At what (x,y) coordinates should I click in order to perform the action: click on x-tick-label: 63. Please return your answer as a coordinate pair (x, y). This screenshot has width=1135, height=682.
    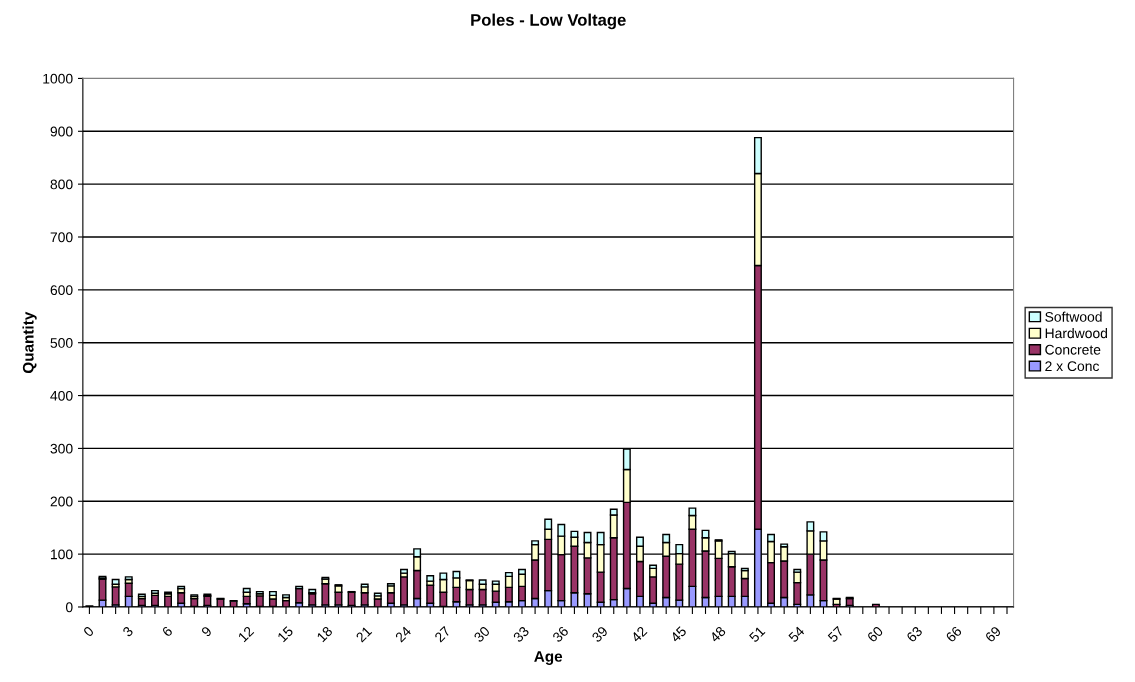
    Looking at the image, I should click on (914, 634).